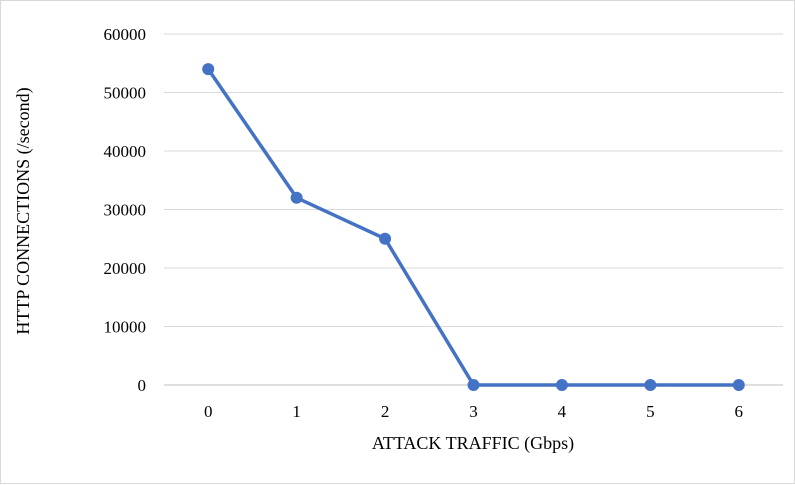 The height and width of the screenshot is (485, 795). What do you see at coordinates (473, 443) in the screenshot?
I see `x-axis-title: ATTACK TRAFFIC (Gbps)` at bounding box center [473, 443].